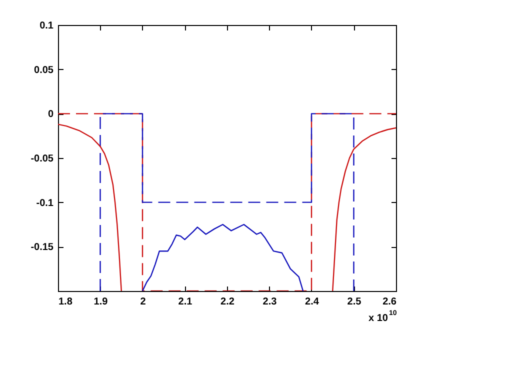  Describe the element at coordinates (270, 302) in the screenshot. I see `x-tick-label: 2.3` at that location.